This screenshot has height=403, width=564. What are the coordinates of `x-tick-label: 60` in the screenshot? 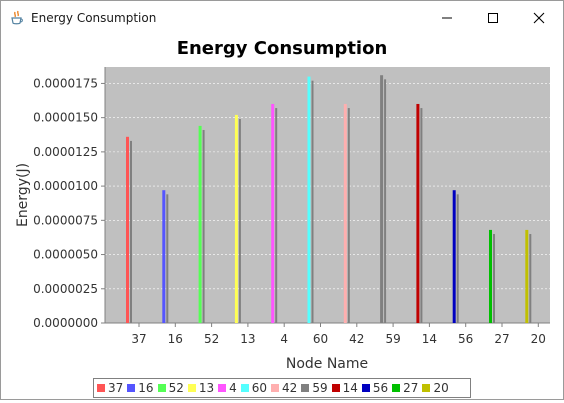 It's located at (320, 339).